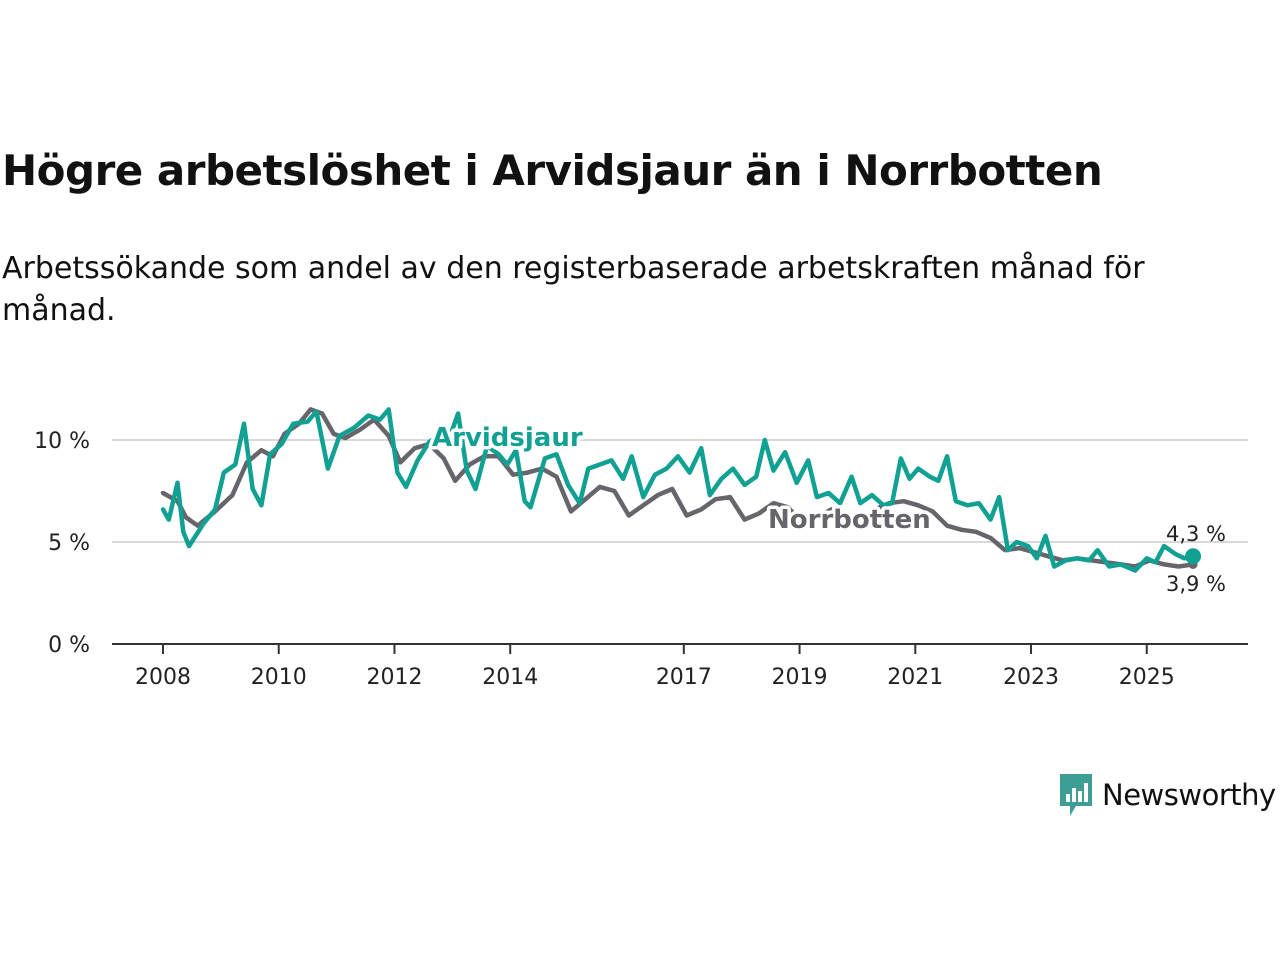 The height and width of the screenshot is (960, 1280). Describe the element at coordinates (800, 677) in the screenshot. I see `x-tick-label: 2019` at that location.